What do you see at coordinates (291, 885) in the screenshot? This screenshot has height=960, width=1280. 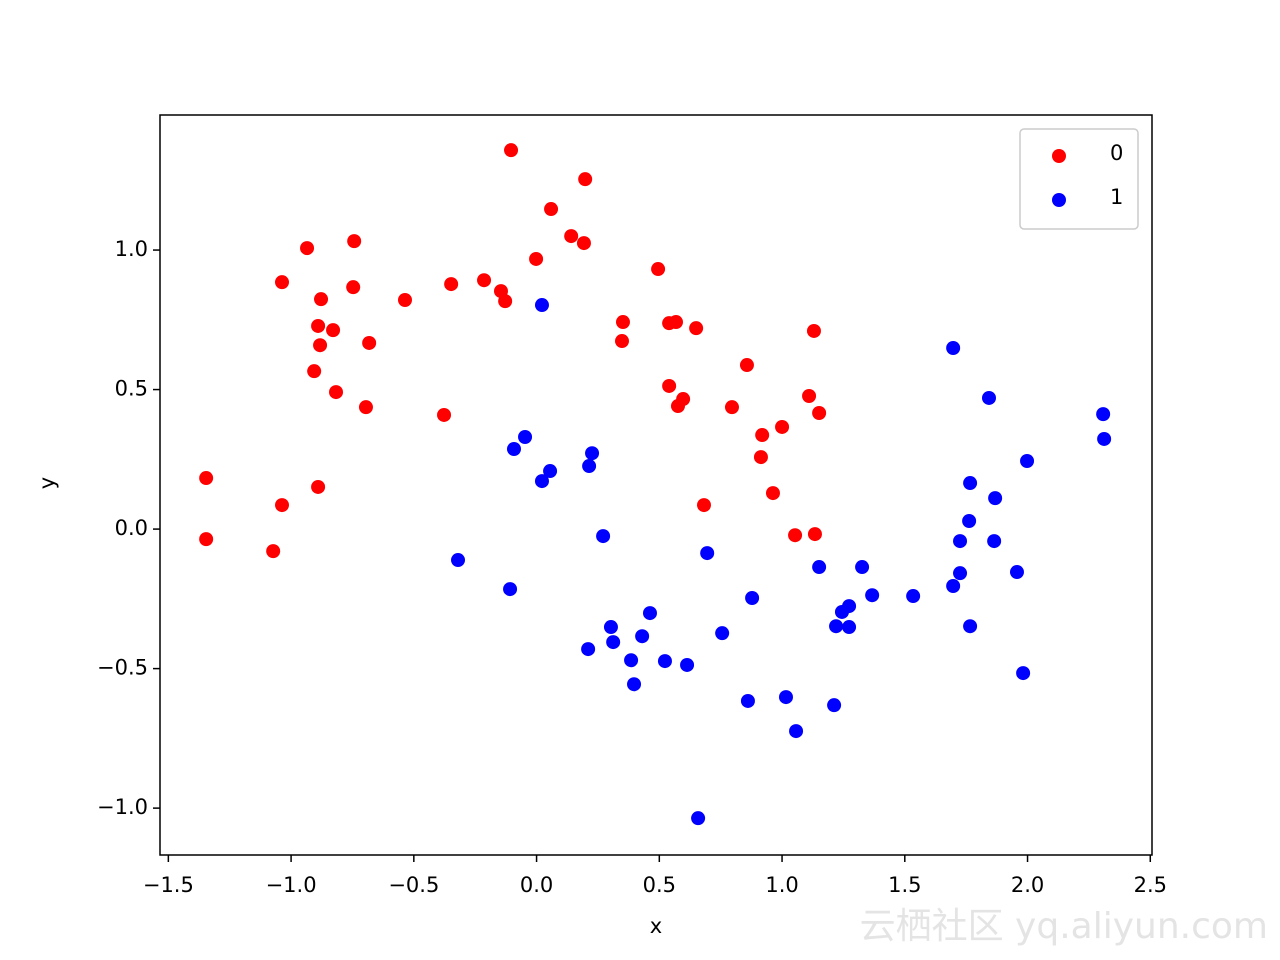 I see `x-tick-label: −1.0` at bounding box center [291, 885].